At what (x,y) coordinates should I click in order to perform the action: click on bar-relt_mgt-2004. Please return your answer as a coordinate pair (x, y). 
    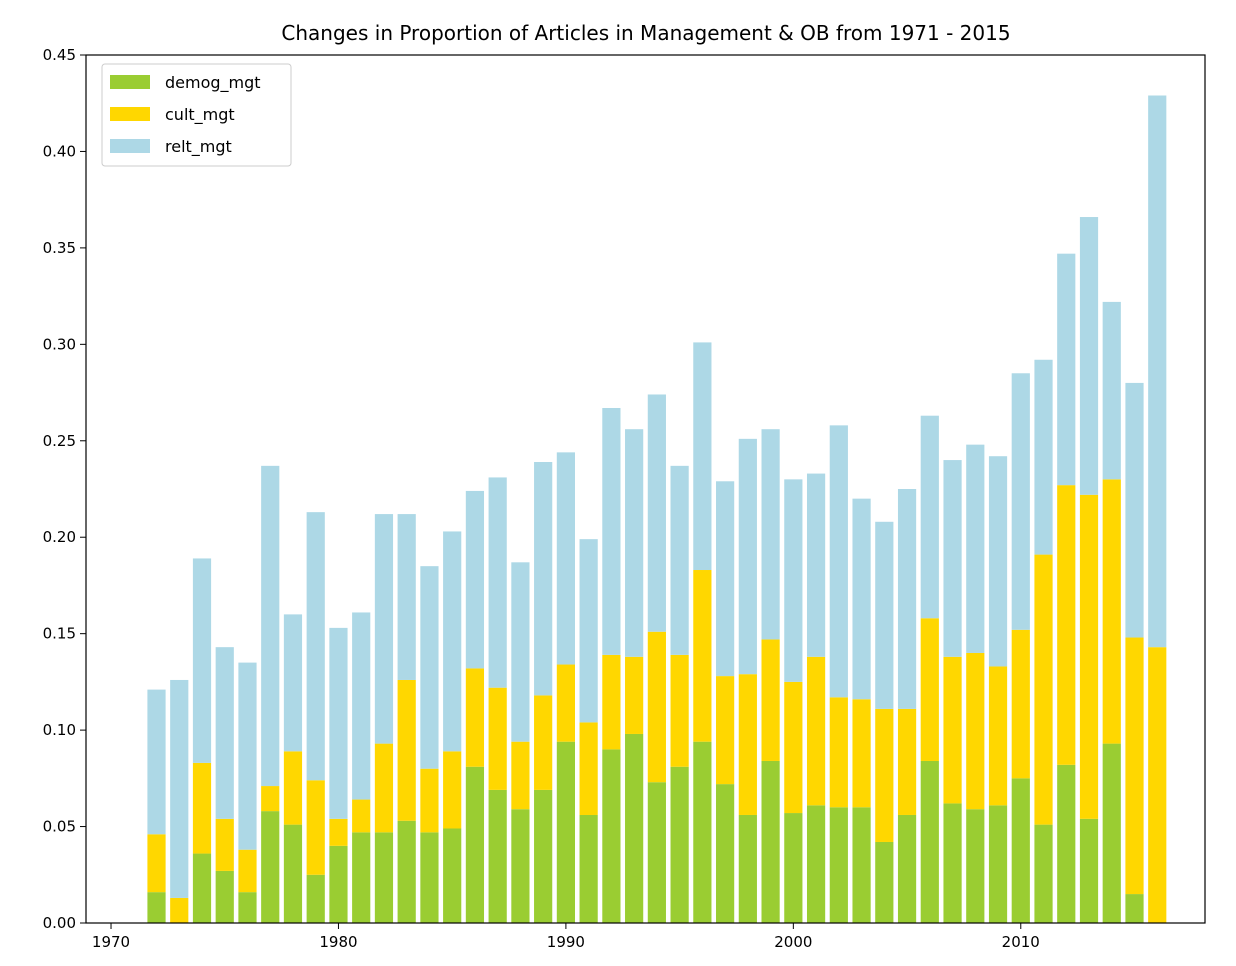
    Looking at the image, I should click on (884, 615).